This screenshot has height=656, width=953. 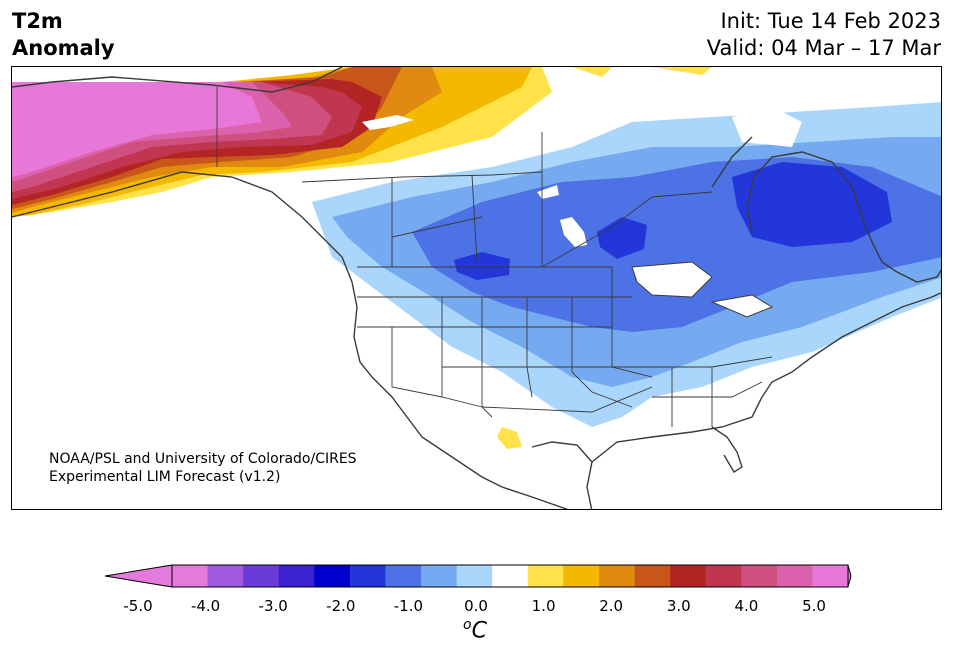 I want to click on colorbar-unit: oC, so click(x=475, y=630).